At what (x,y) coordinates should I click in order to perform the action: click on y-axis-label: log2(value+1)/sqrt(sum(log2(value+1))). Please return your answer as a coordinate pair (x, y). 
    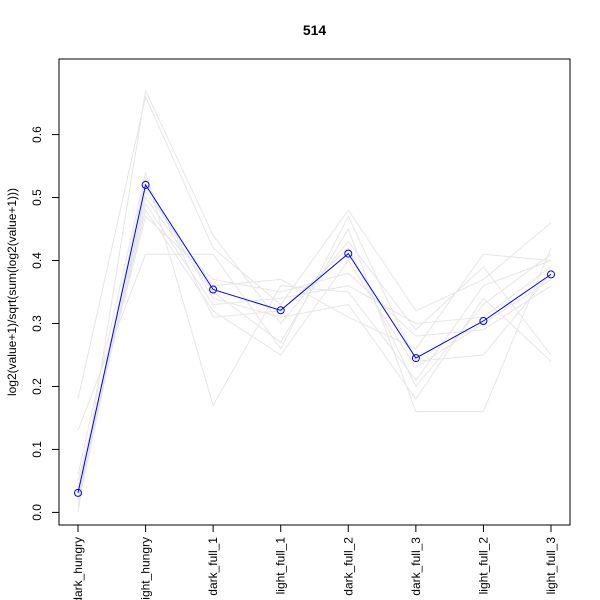
    Looking at the image, I should click on (12, 292).